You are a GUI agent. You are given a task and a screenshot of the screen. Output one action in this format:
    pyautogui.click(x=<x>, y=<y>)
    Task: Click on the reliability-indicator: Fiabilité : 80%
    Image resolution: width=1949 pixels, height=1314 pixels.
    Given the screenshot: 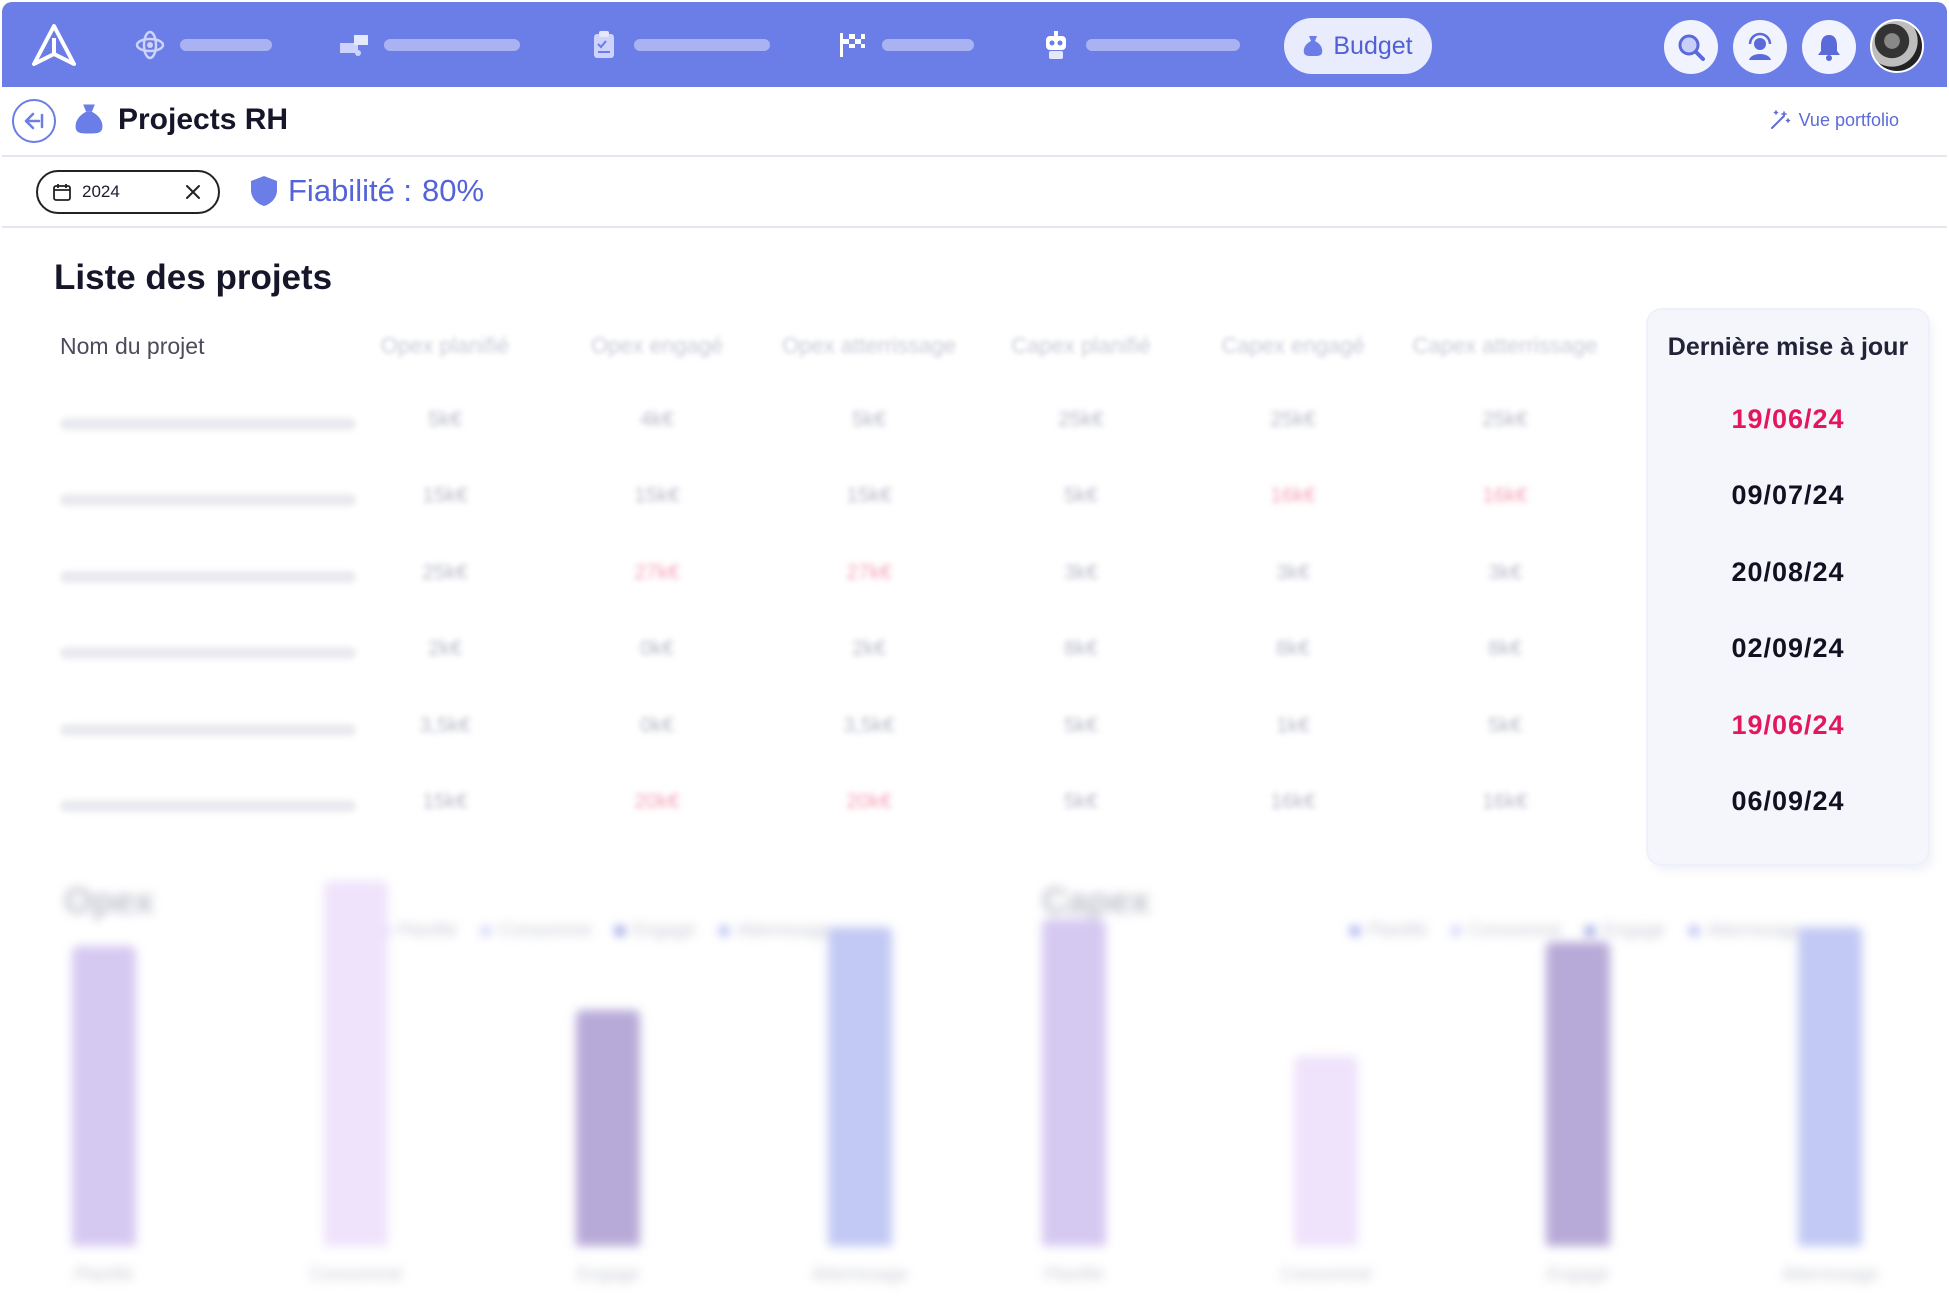 What is the action you would take?
    pyautogui.click(x=367, y=191)
    